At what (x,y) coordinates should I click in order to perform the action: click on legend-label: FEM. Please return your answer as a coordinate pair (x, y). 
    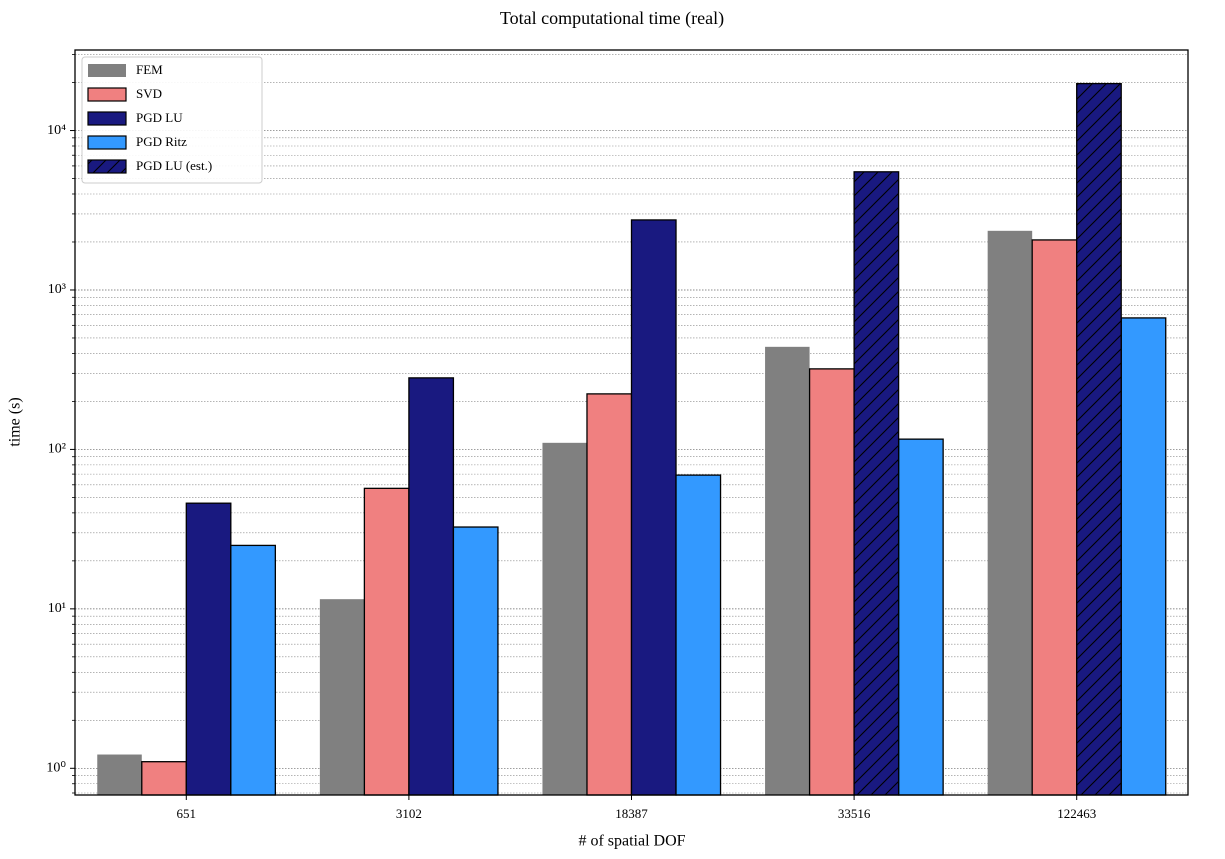
    Looking at the image, I should click on (149, 69).